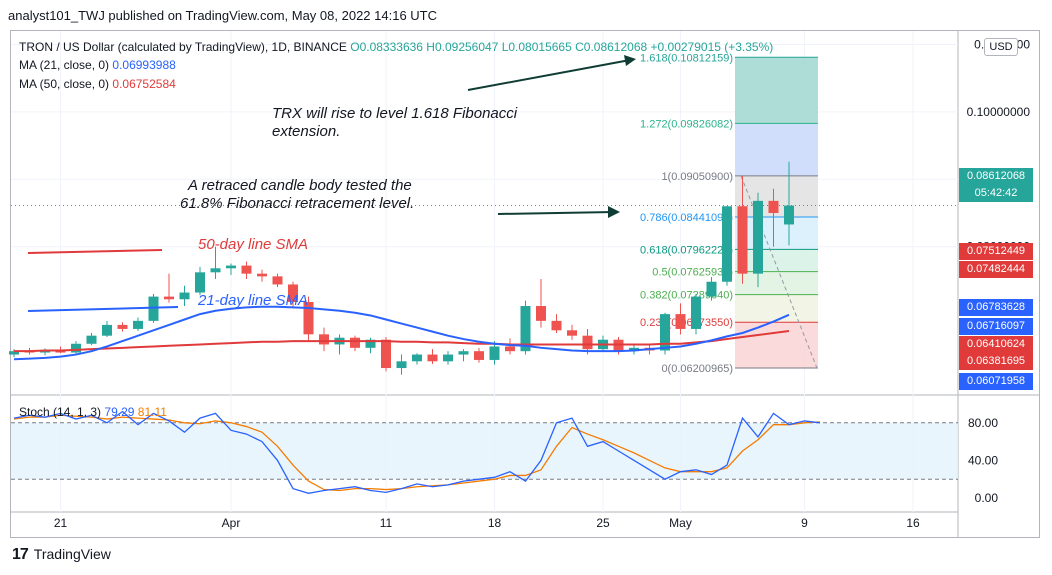 Image resolution: width=1052 pixels, height=575 pixels. I want to click on stoch-band, so click(484, 451).